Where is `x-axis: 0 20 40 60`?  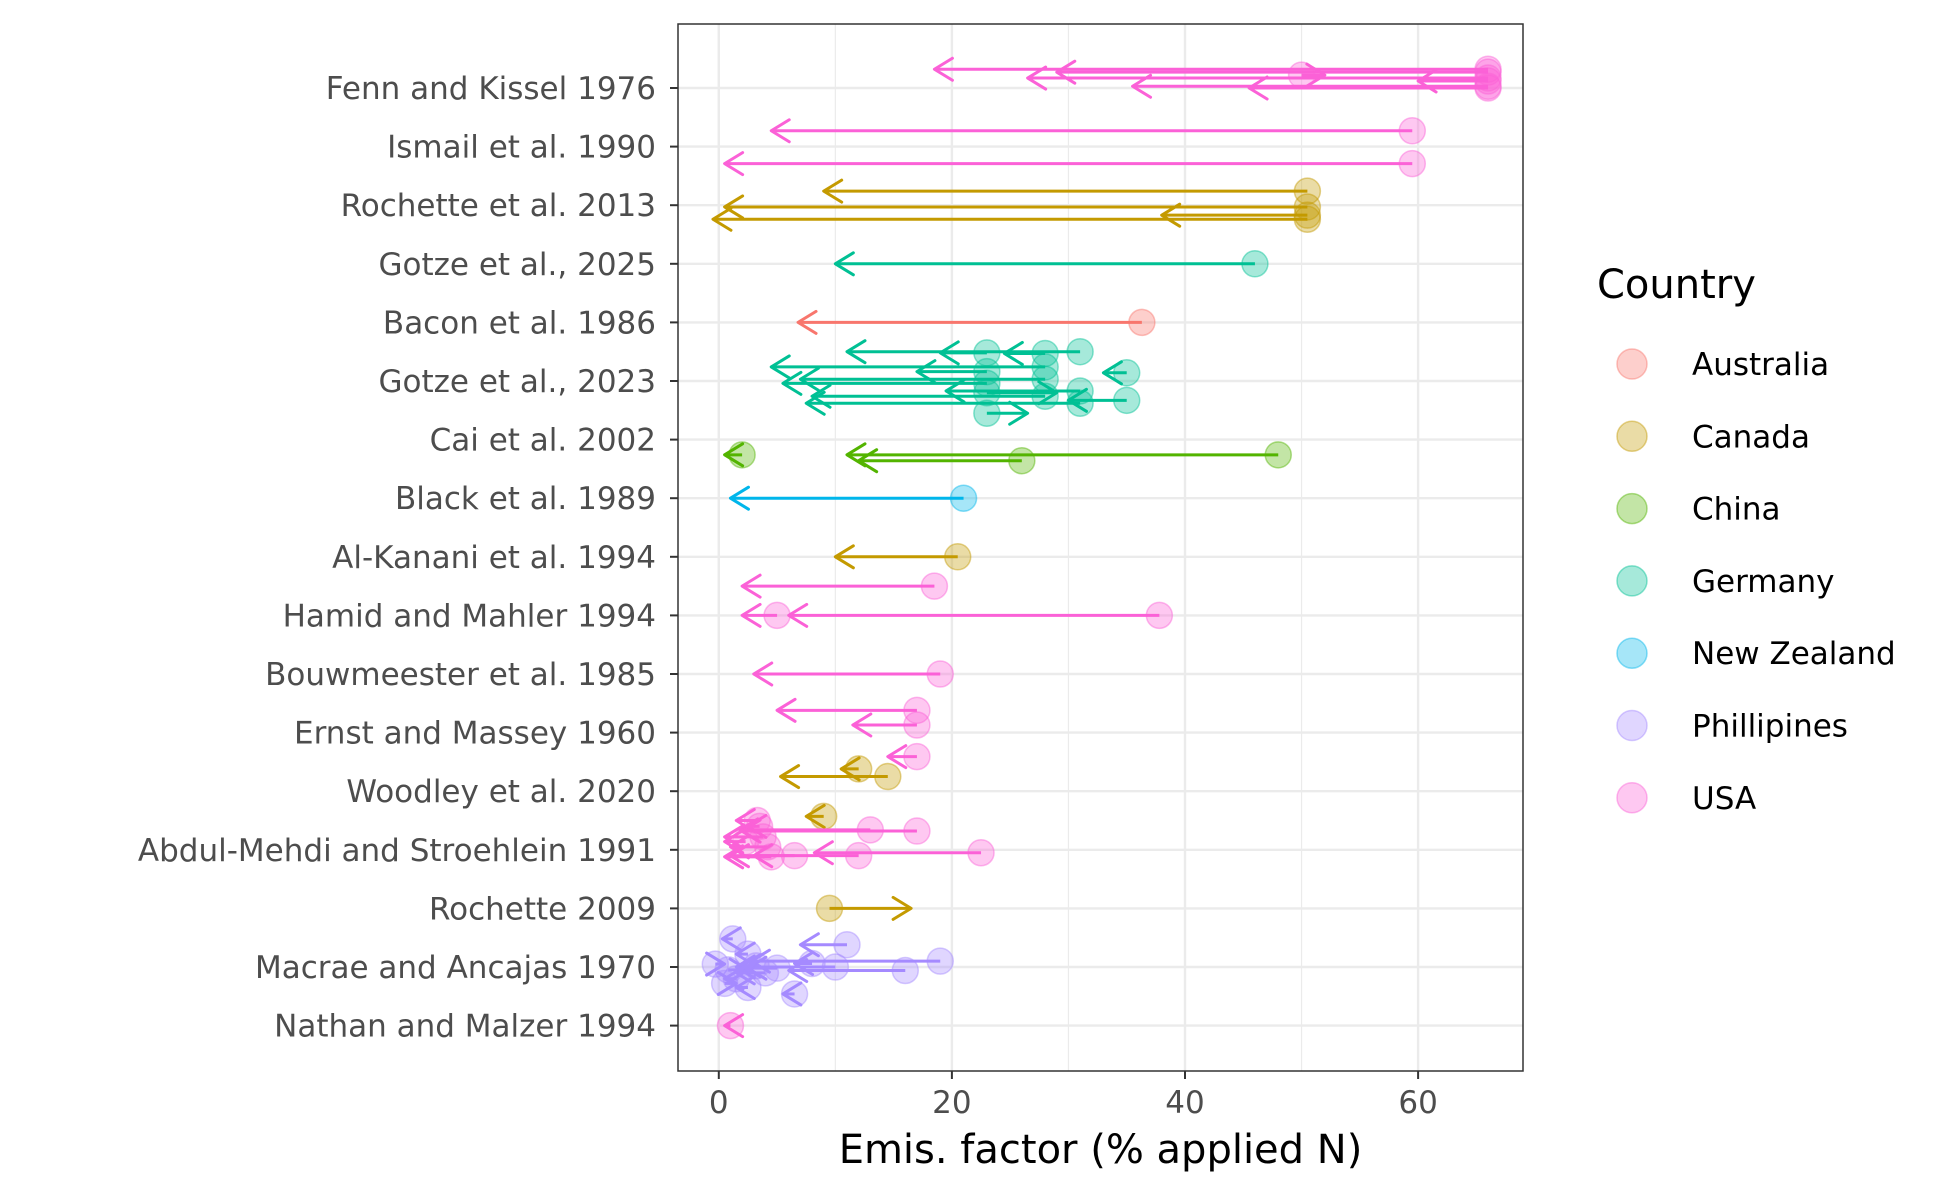 x-axis: 0 20 40 60 is located at coordinates (1073, 1096).